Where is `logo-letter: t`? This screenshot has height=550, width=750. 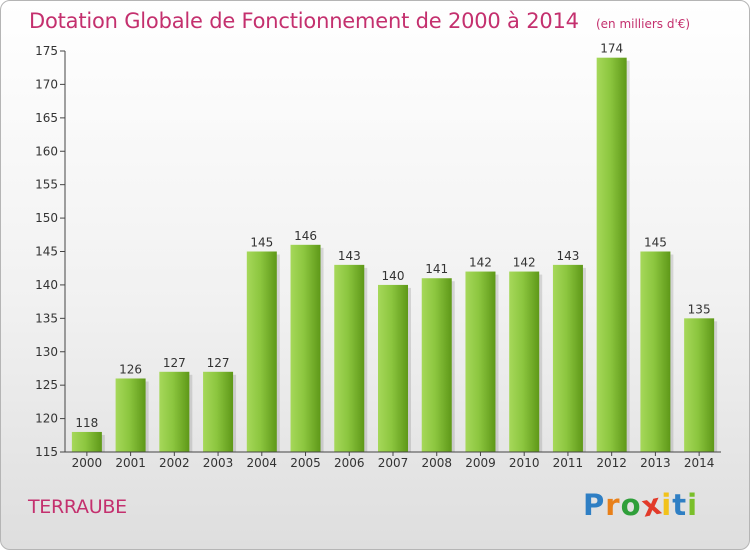 logo-letter: t is located at coordinates (680, 505).